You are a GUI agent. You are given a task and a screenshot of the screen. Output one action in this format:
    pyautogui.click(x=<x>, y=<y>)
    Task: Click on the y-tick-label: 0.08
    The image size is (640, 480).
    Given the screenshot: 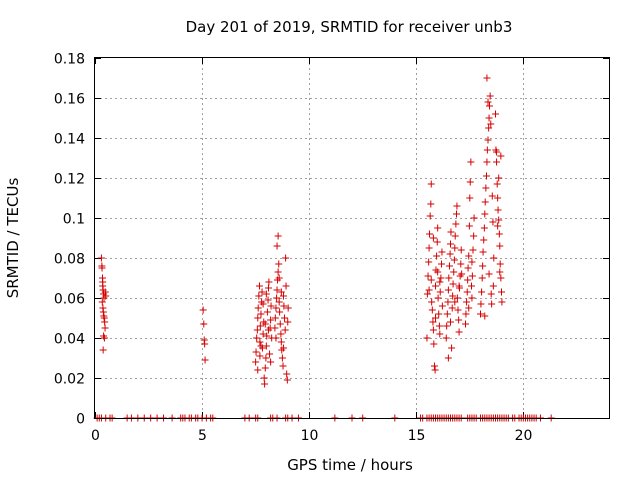 What is the action you would take?
    pyautogui.click(x=69, y=260)
    